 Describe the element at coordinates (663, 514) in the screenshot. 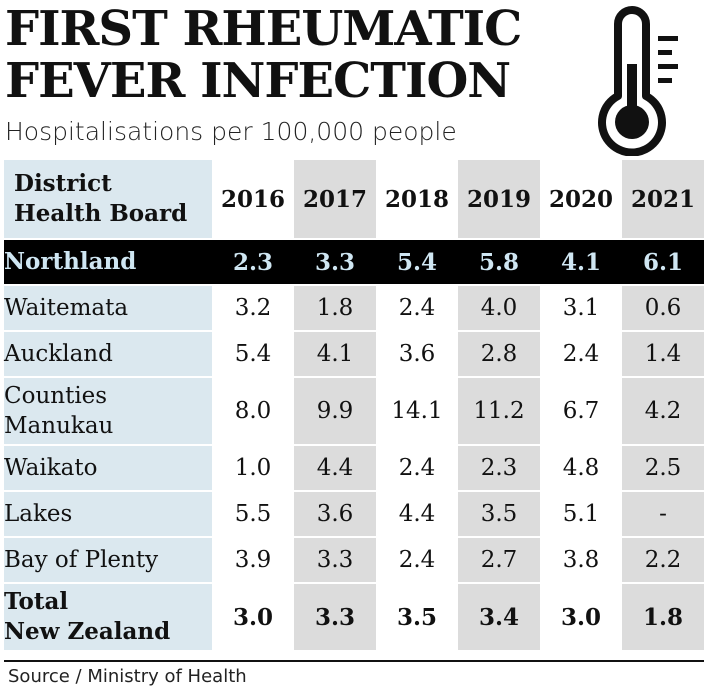

I see `table-cell: -` at that location.